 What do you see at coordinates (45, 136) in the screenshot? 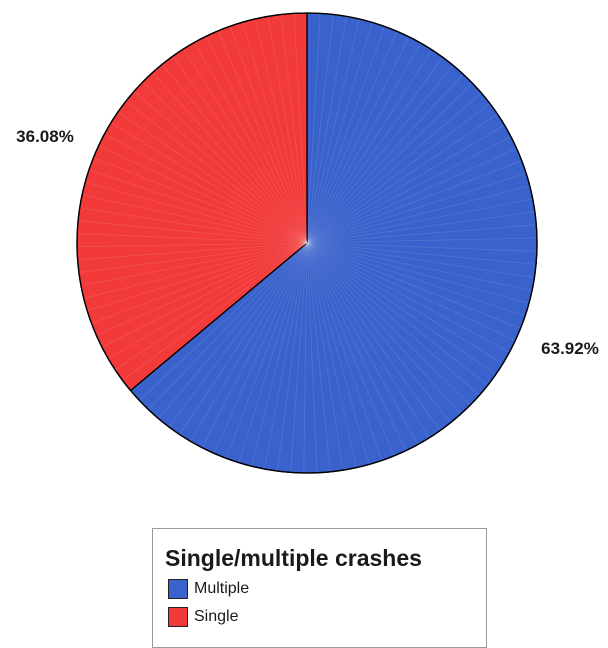
I see `slice-label-single: 36.08%` at bounding box center [45, 136].